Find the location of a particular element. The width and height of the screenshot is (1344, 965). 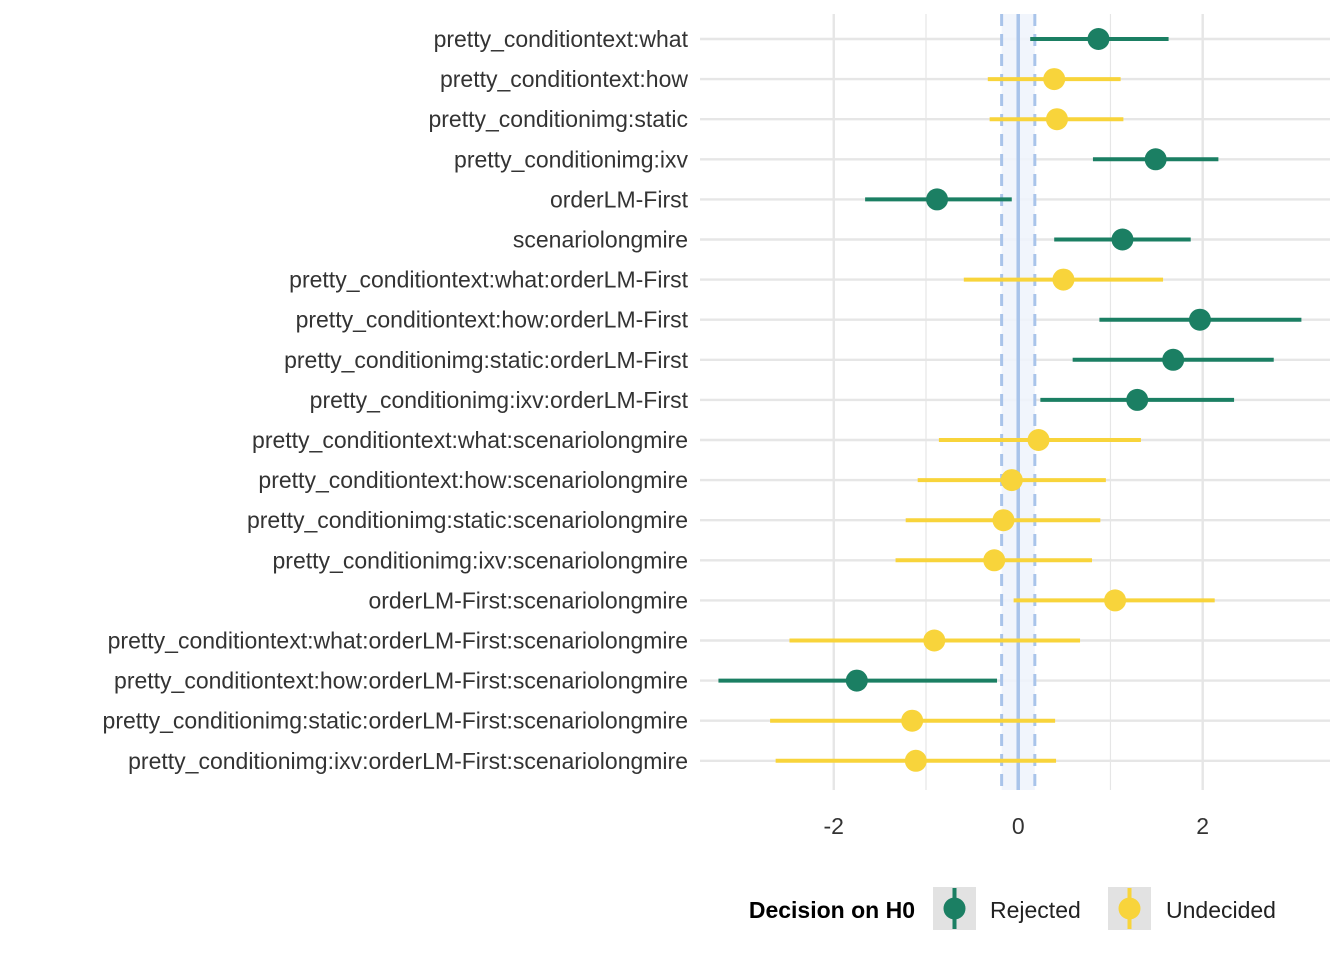

term-label: pretty_conditionimg:ixv:scenariolongmire is located at coordinates (480, 560).